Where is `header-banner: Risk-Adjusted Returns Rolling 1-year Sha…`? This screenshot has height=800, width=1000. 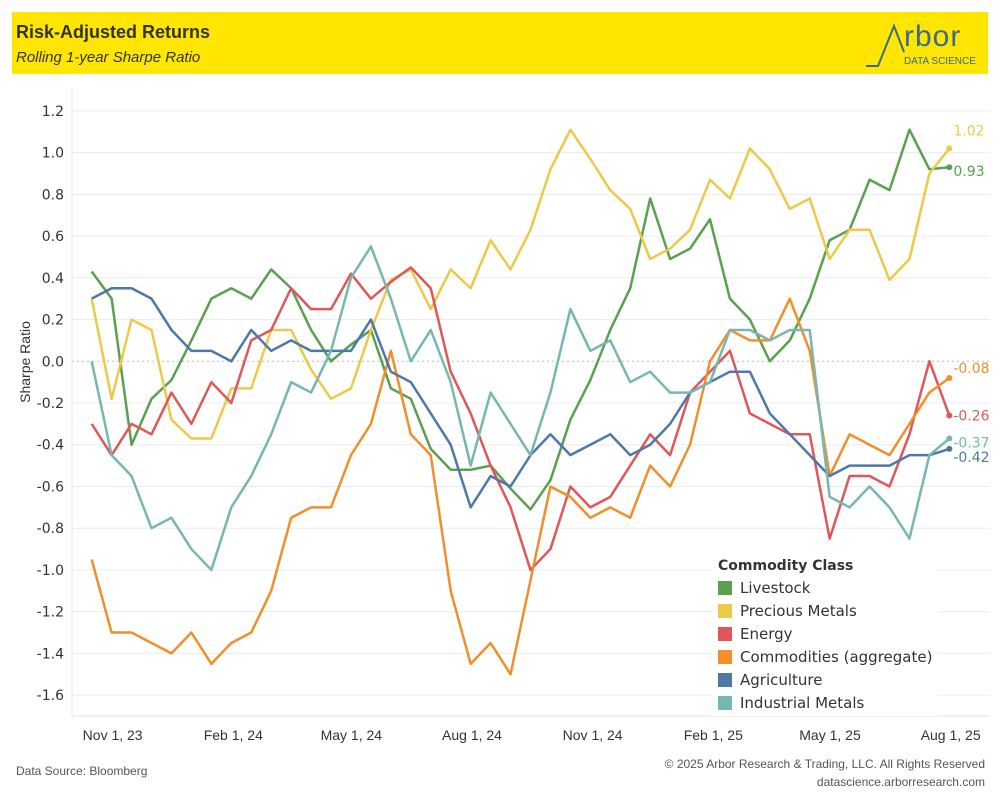
header-banner: Risk-Adjusted Returns Rolling 1-year Sha… is located at coordinates (500, 43).